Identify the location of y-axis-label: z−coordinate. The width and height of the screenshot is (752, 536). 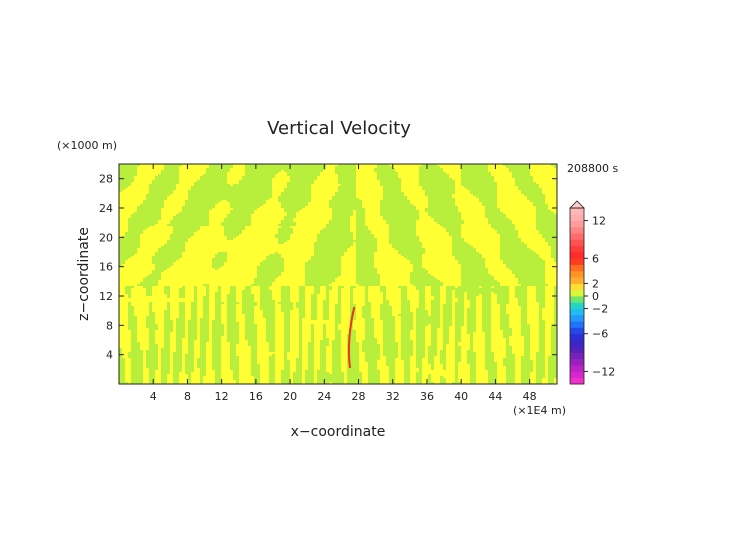
(84, 274).